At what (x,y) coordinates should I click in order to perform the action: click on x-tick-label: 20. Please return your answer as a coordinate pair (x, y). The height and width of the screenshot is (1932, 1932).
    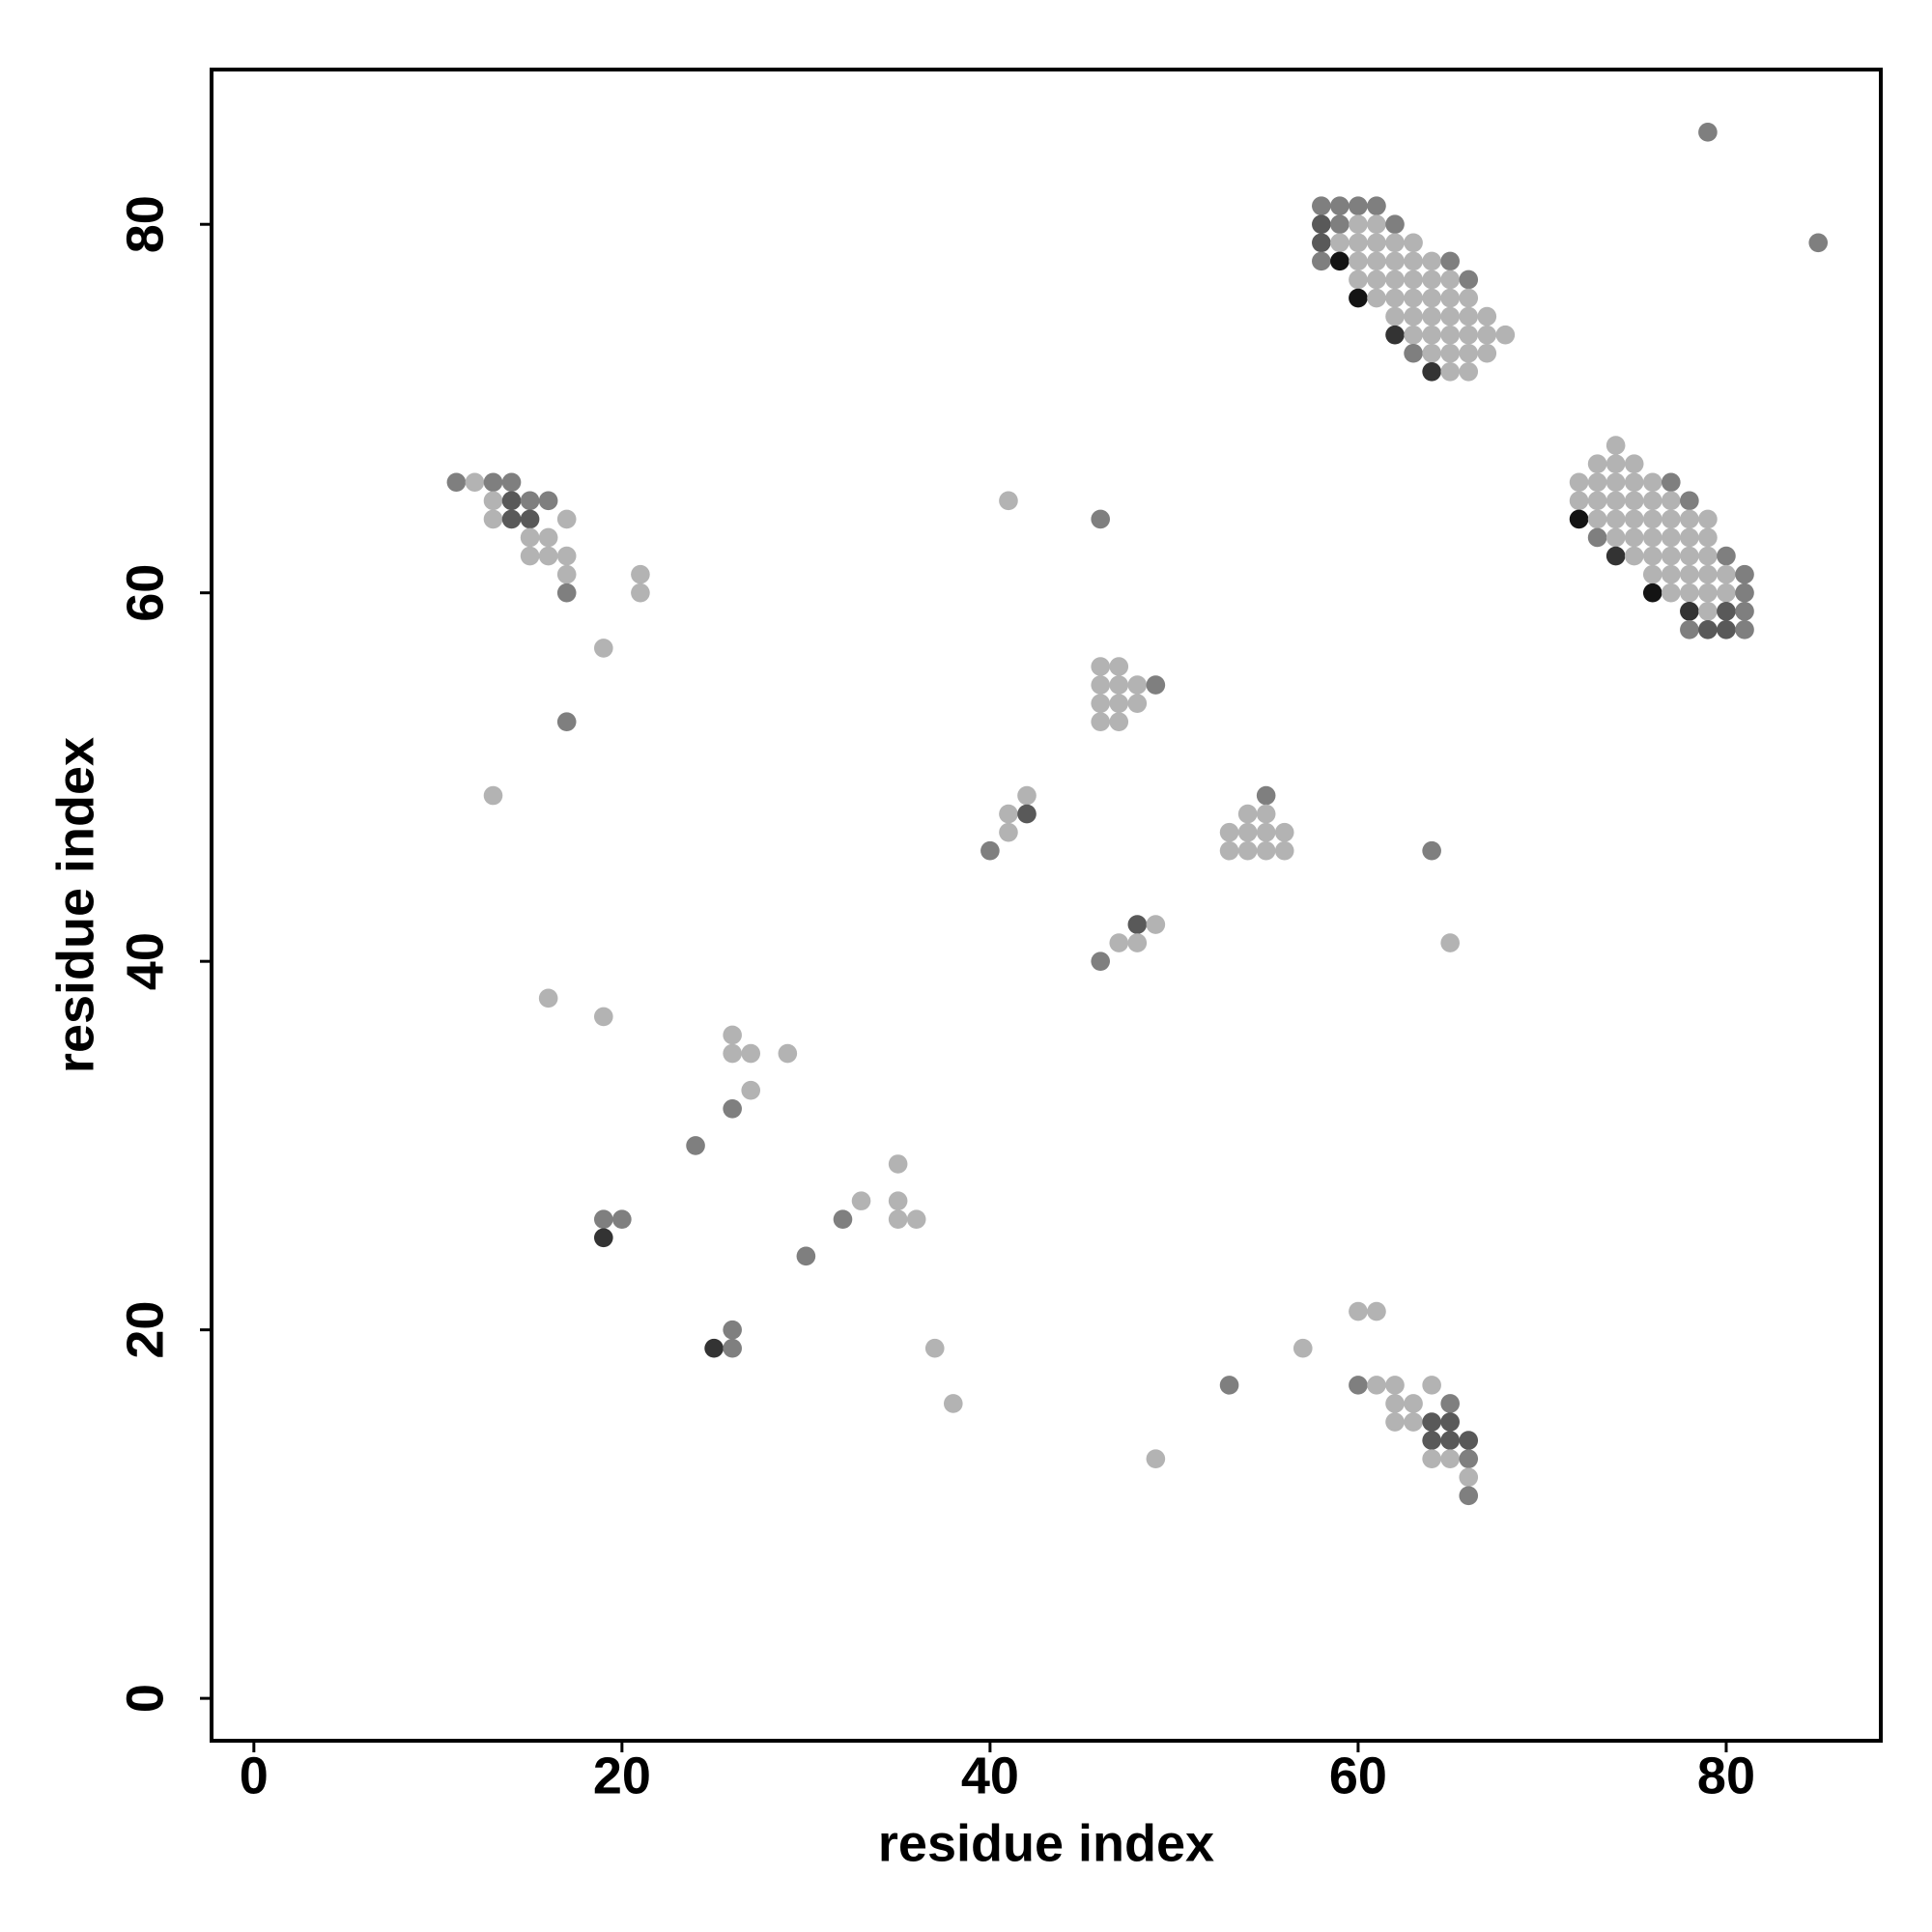
    Looking at the image, I should click on (622, 1775).